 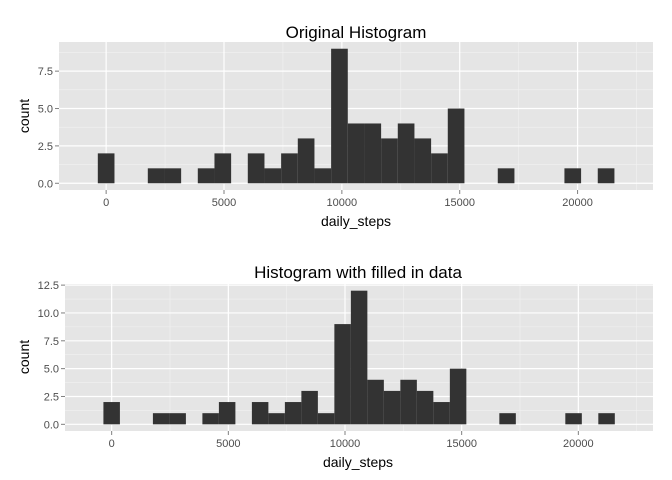 What do you see at coordinates (48, 314) in the screenshot?
I see `y-tick-label: 10.0` at bounding box center [48, 314].